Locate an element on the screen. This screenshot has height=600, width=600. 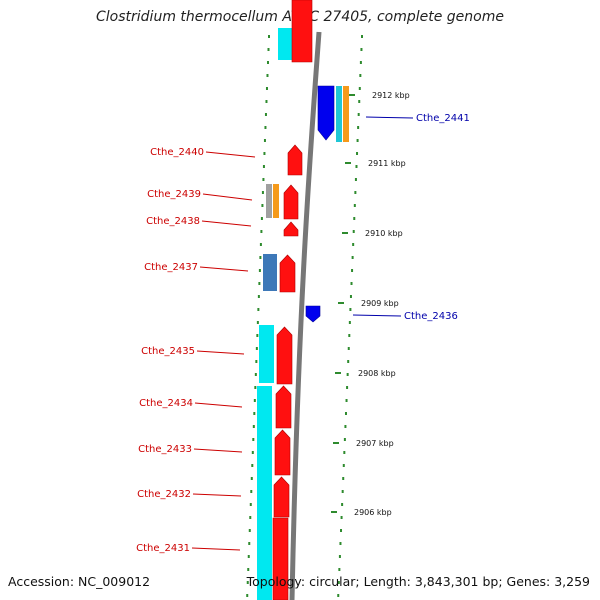
gene-label: Cthe_2438 is located at coordinates (173, 221).